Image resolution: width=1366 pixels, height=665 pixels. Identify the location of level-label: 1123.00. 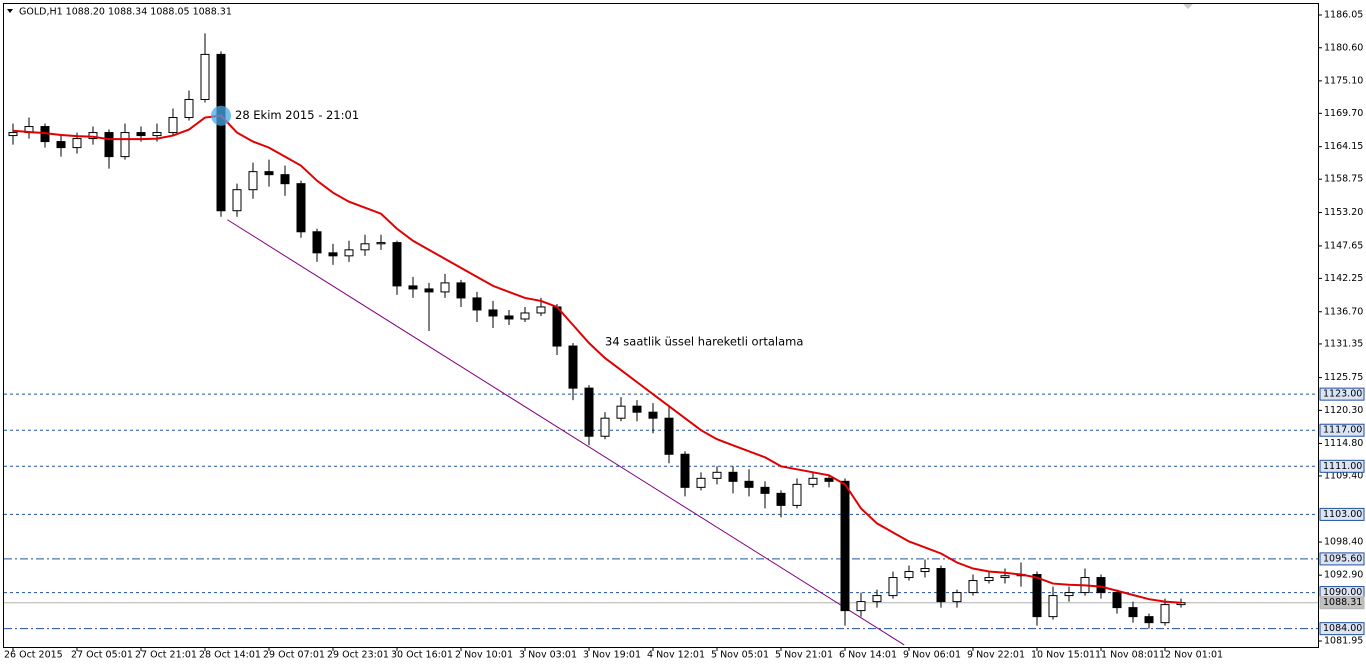
(1342, 394).